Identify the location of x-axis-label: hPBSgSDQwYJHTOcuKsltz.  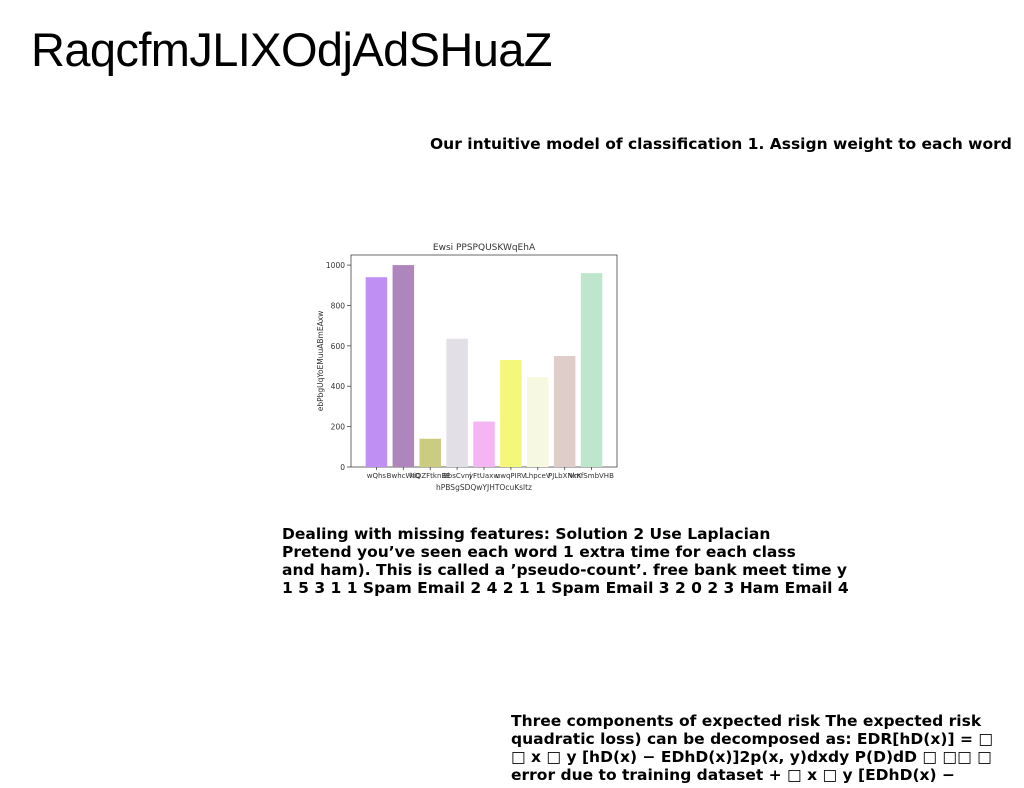
(484, 487).